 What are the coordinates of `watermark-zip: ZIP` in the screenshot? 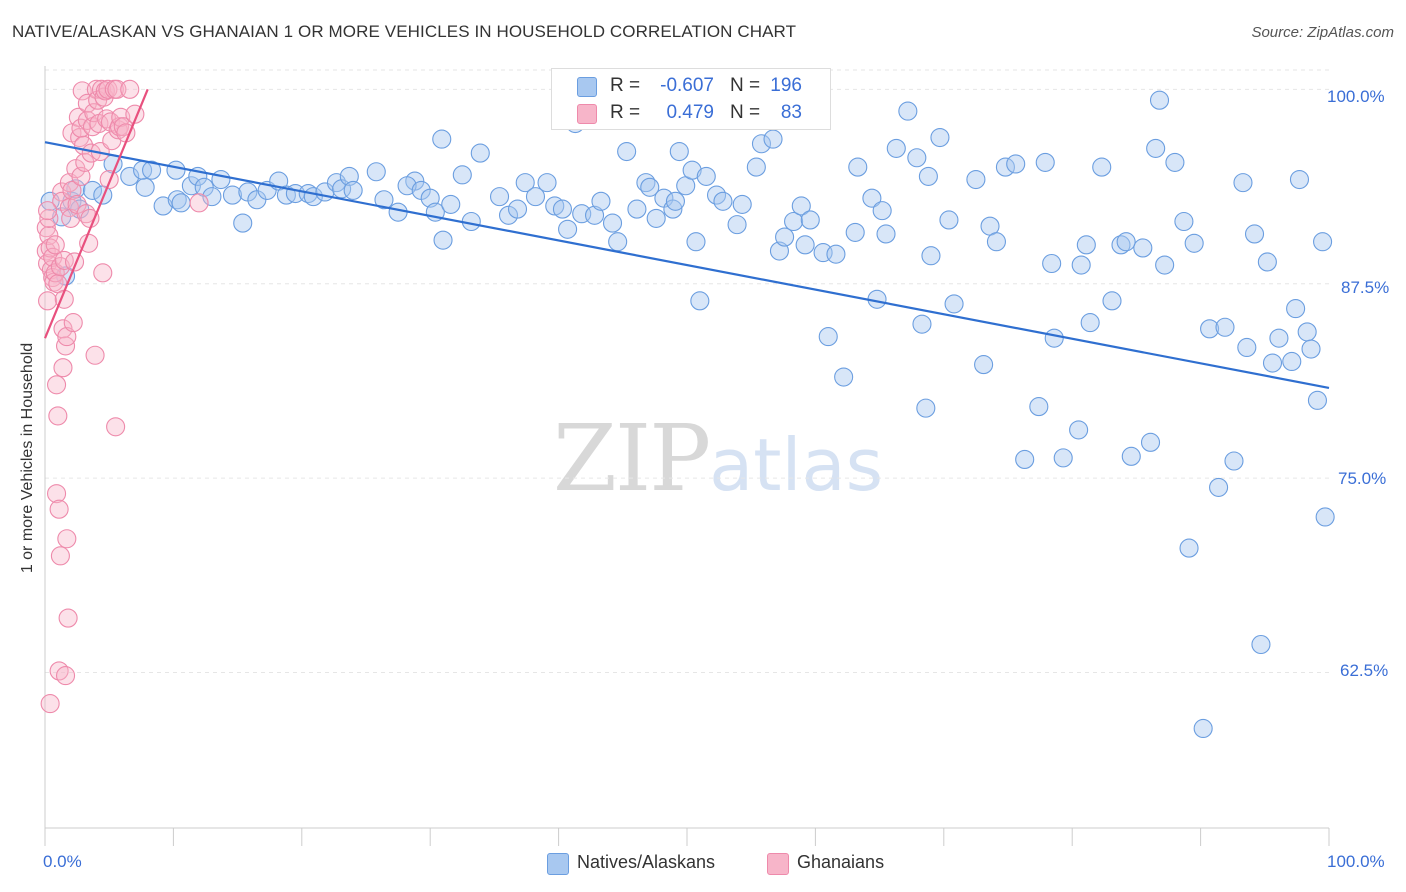 It's located at (632, 458).